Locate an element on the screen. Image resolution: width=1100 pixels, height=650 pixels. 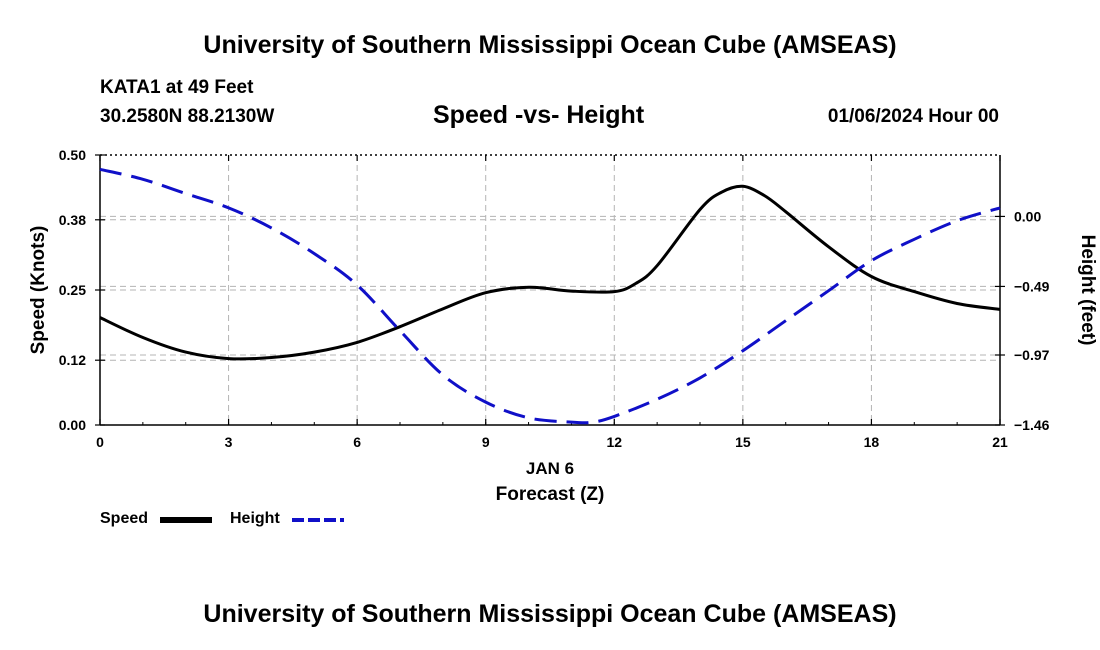
x-tick-label: 0 is located at coordinates (100, 442).